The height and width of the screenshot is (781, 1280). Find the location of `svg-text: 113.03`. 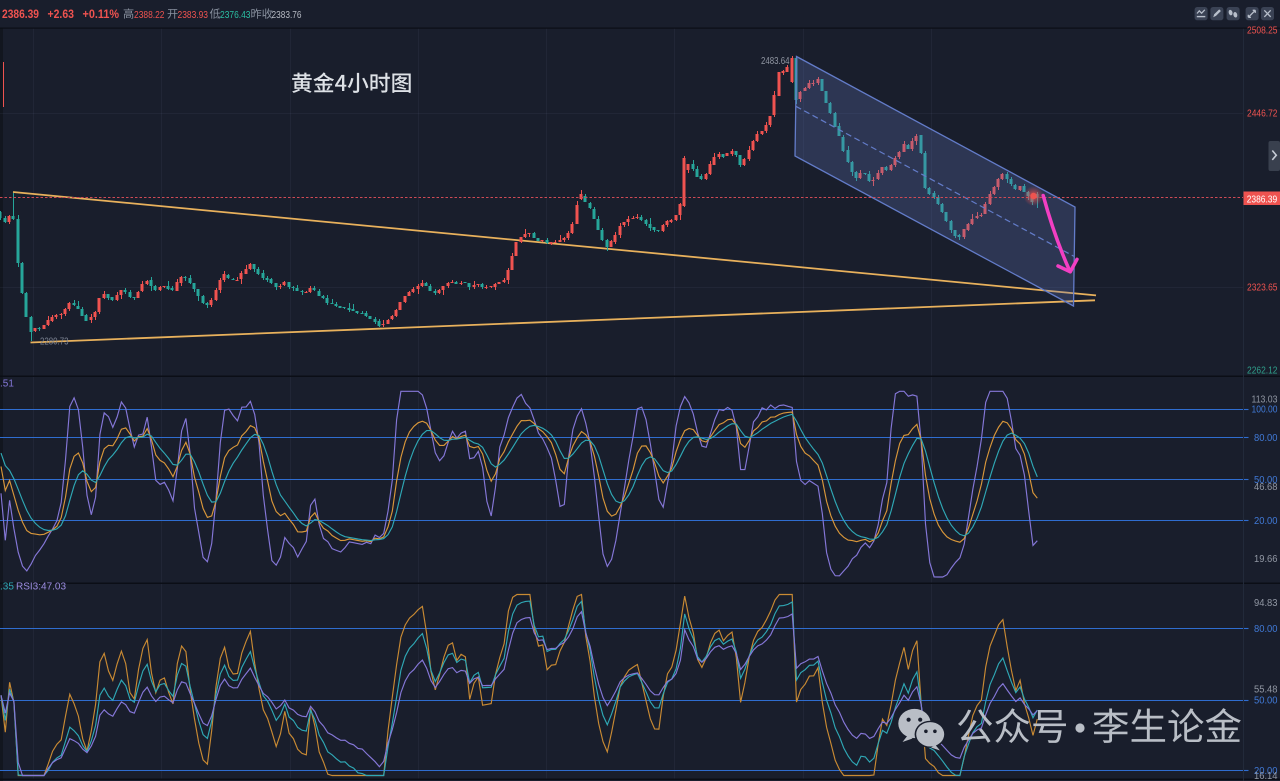

svg-text: 113.03 is located at coordinates (1265, 400).